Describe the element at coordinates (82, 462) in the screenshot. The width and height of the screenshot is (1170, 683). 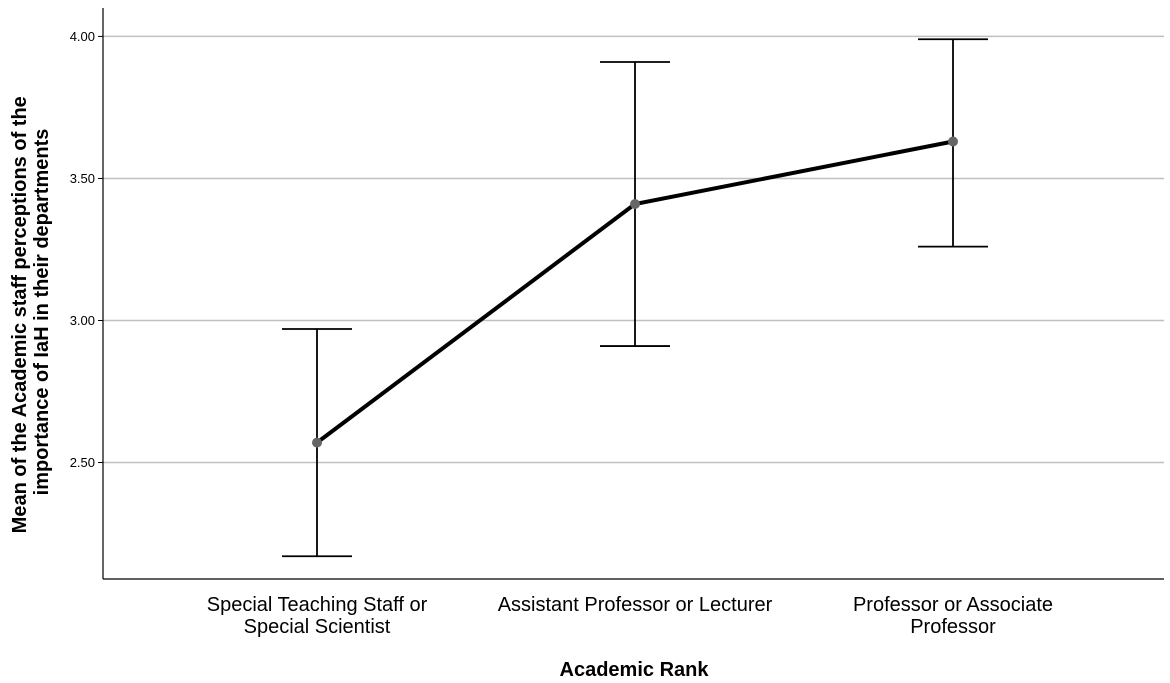
I see `y-tick-label: 2.50` at that location.